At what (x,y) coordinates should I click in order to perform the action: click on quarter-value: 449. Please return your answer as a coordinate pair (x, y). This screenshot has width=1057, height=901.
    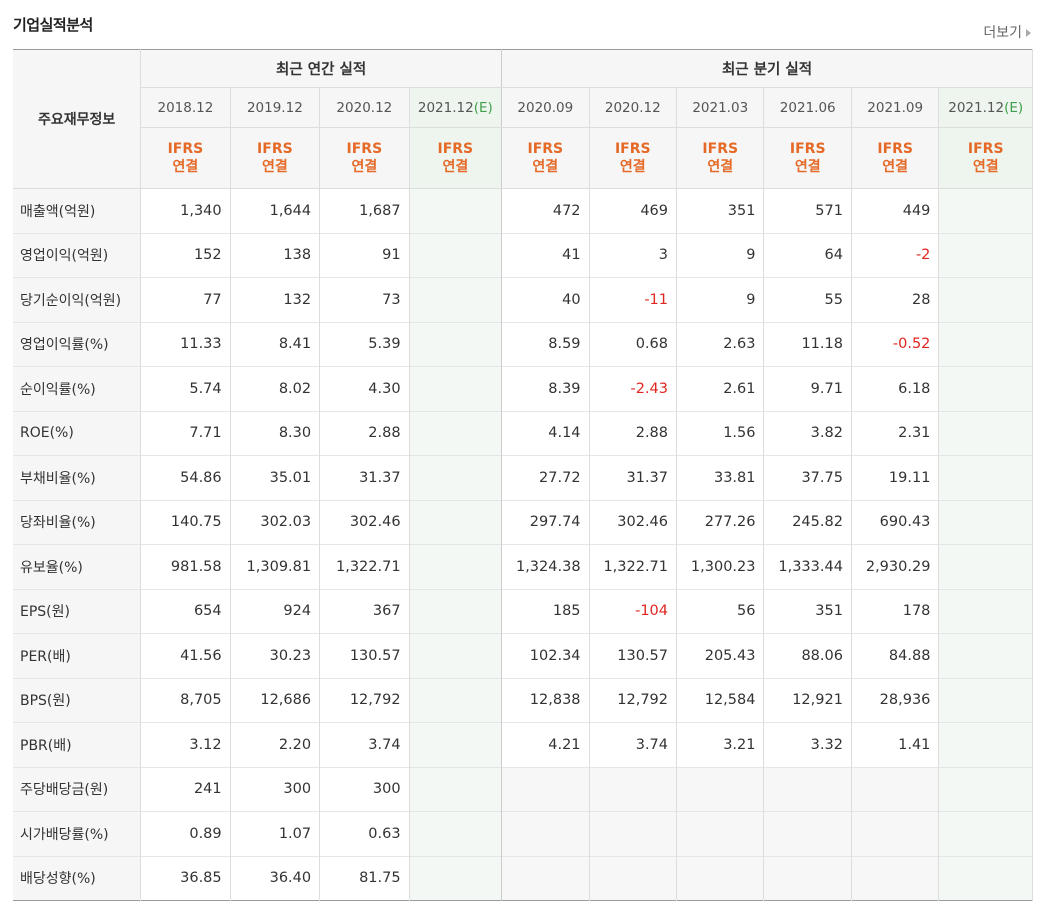
    Looking at the image, I should click on (895, 210).